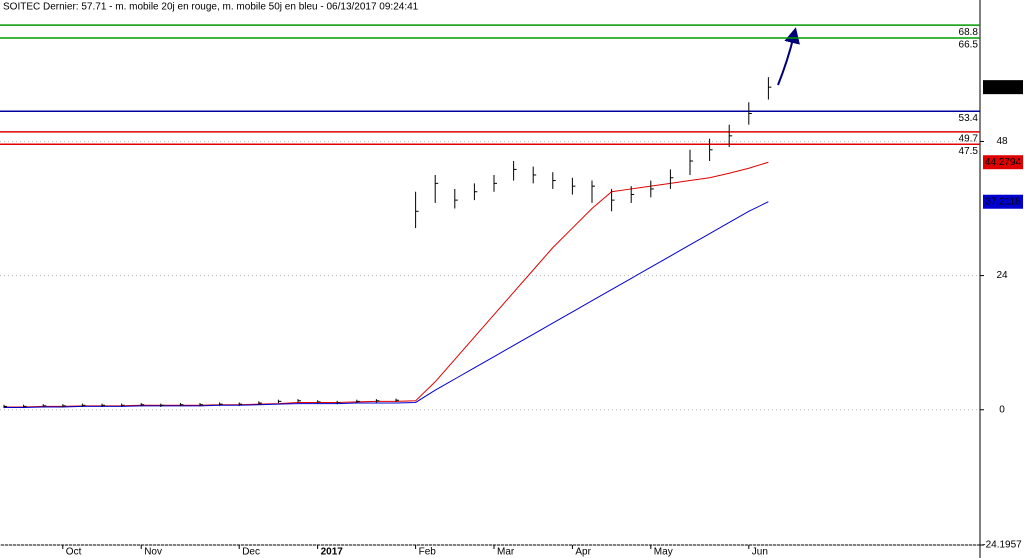 The width and height of the screenshot is (1024, 558). What do you see at coordinates (332, 552) in the screenshot?
I see `x-tick-label: 2017` at bounding box center [332, 552].